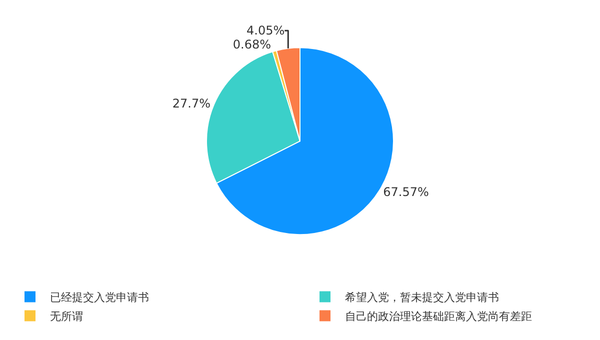 The width and height of the screenshot is (600, 340). I want to click on data-label: 27.7%, so click(191, 103).